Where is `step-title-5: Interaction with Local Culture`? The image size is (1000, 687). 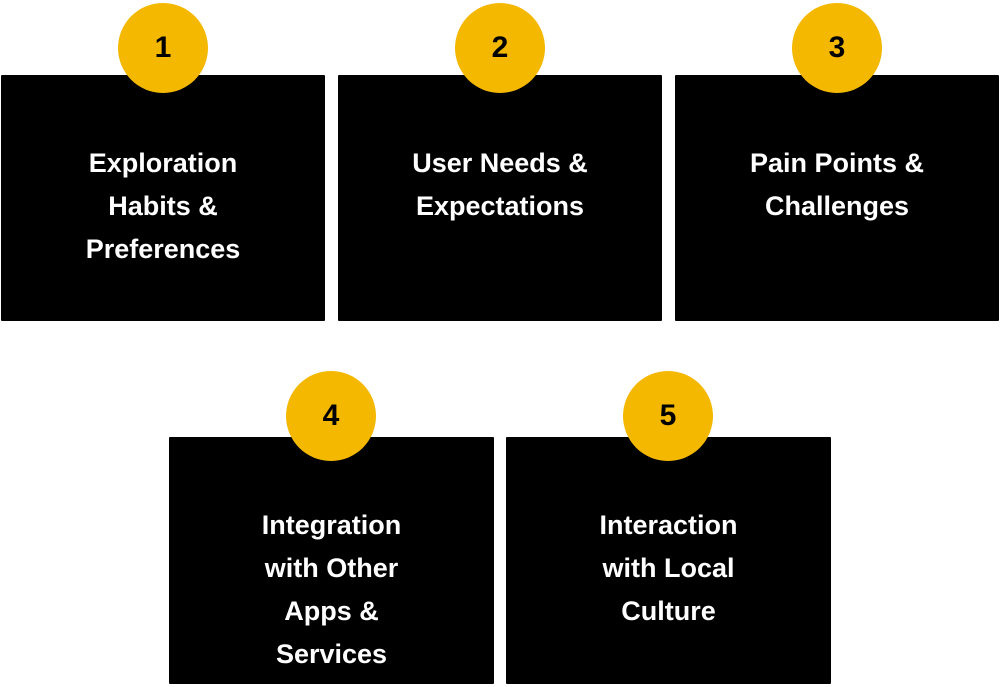 step-title-5: Interaction with Local Culture is located at coordinates (668, 568).